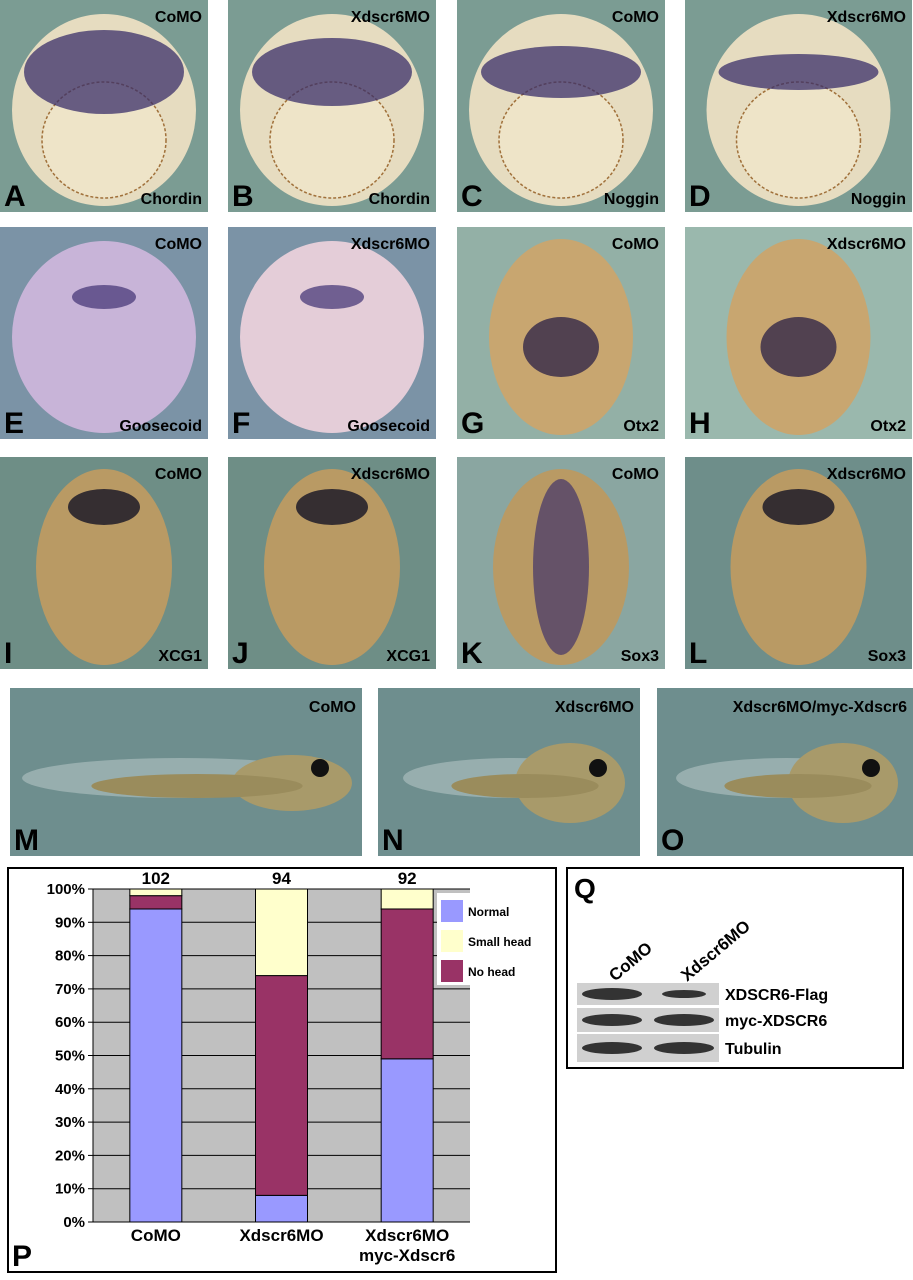  What do you see at coordinates (186, 772) in the screenshot?
I see `tadpole-panel: CoMO M` at bounding box center [186, 772].